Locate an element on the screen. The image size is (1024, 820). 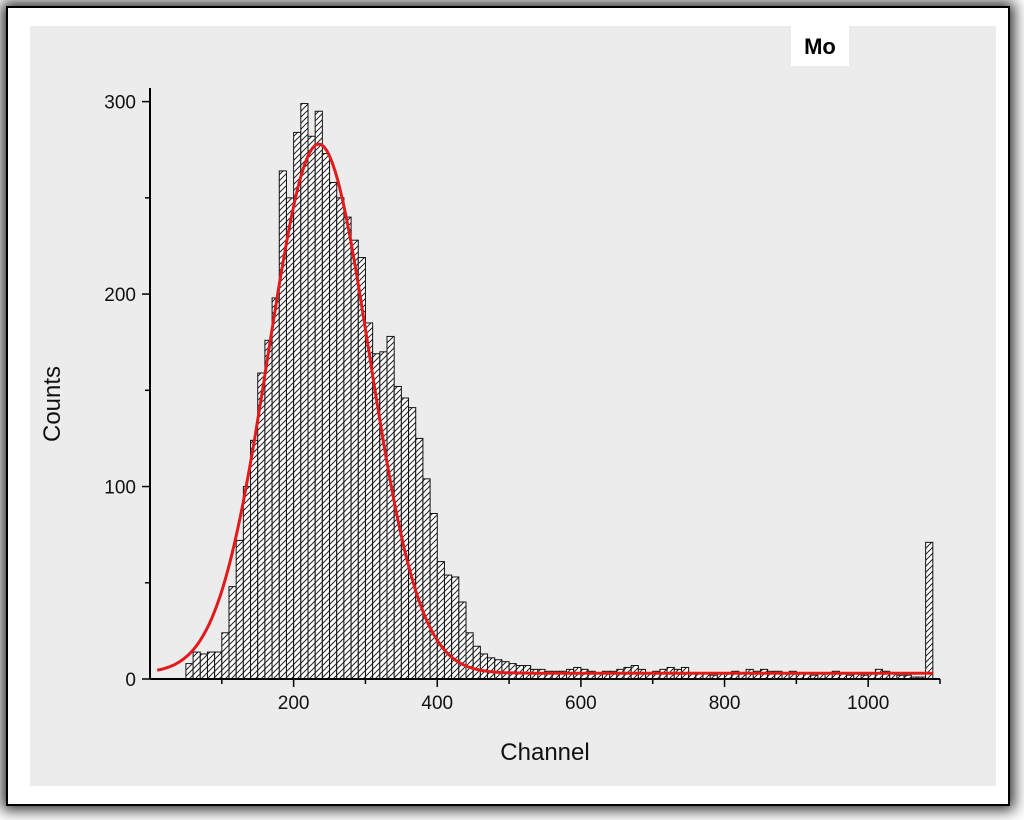
x-tick-label: 800 is located at coordinates (725, 703).